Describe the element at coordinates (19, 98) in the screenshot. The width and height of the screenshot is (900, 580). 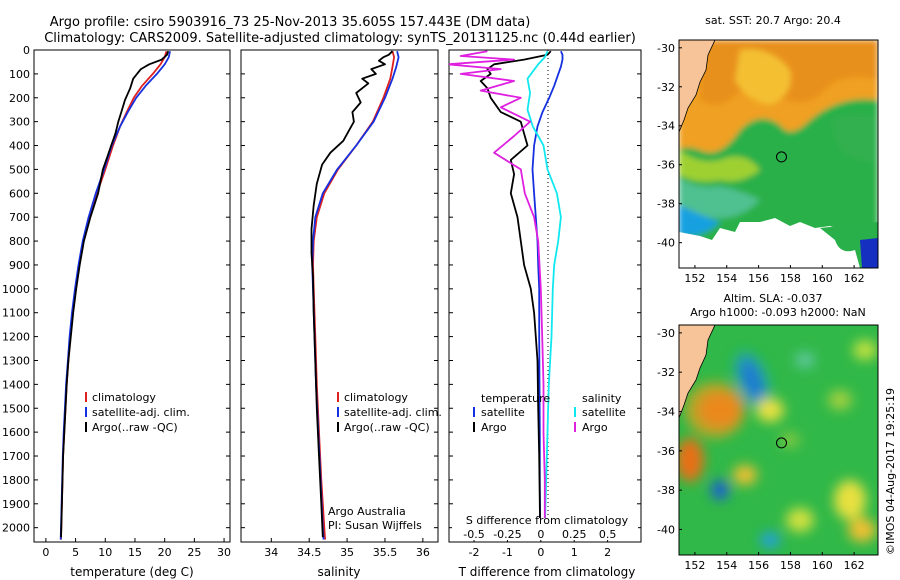
I see `y-tick-label: 200` at that location.